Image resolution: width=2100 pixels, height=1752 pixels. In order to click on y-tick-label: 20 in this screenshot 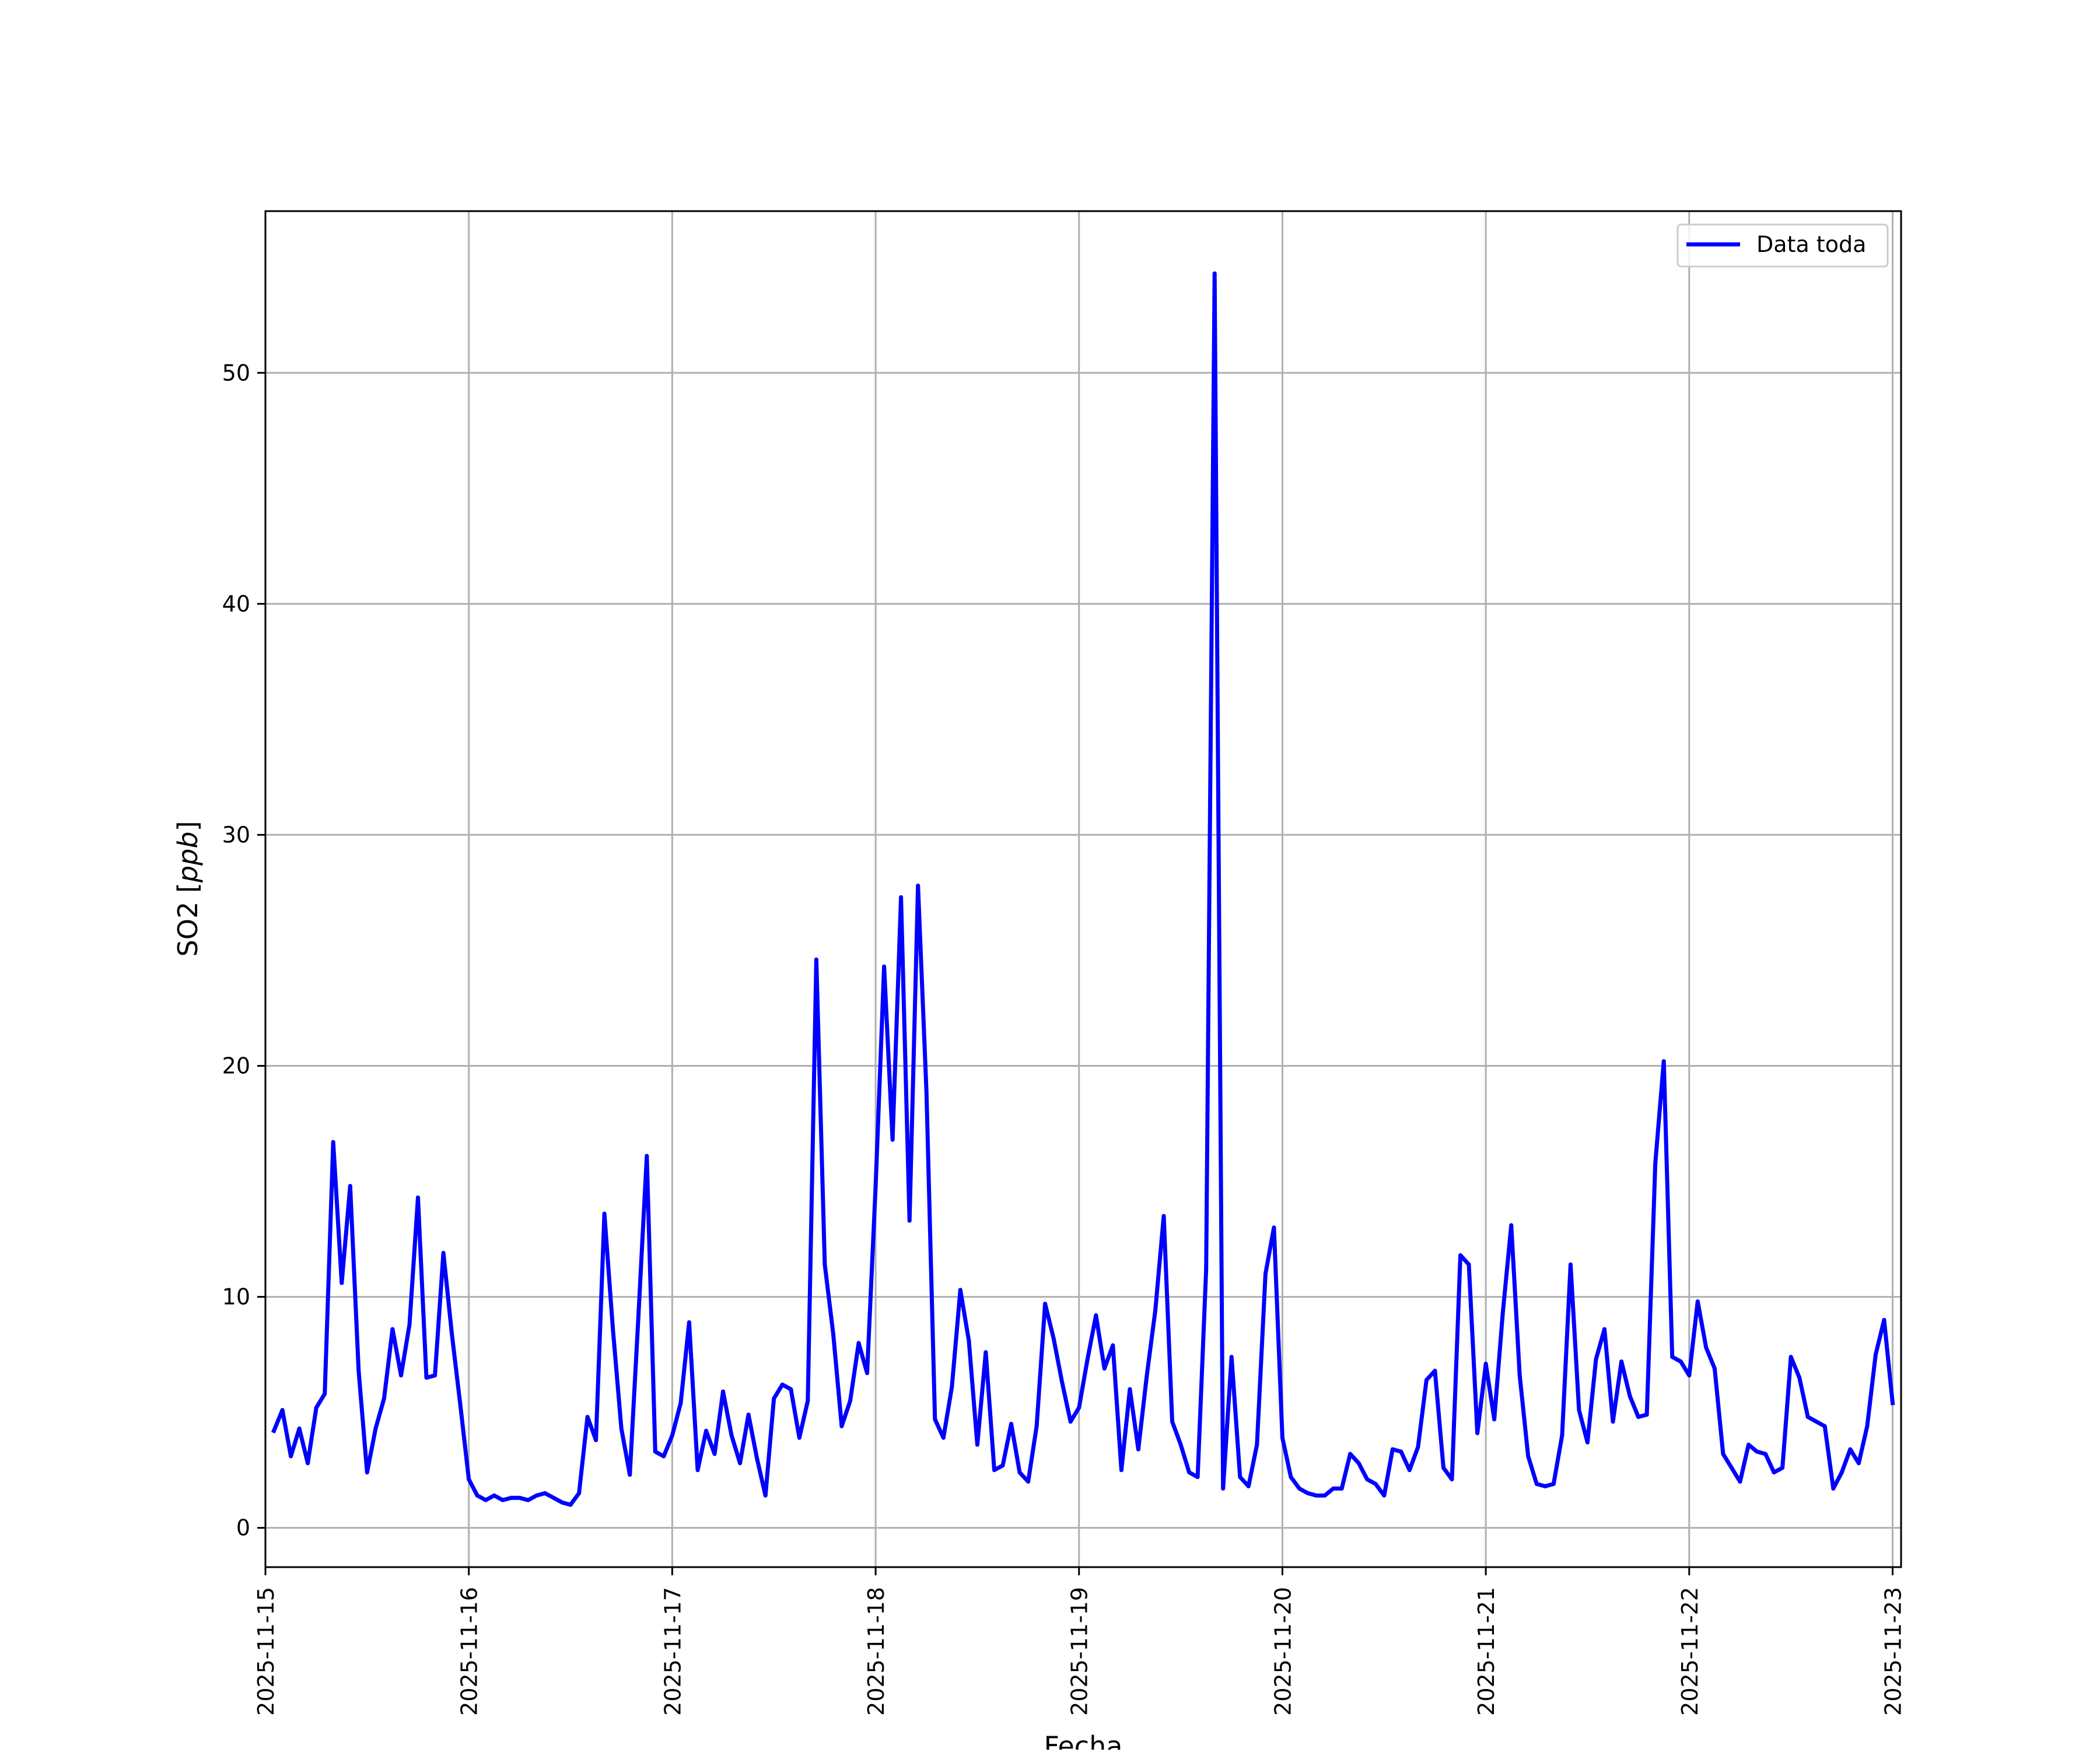, I will do `click(236, 1066)`.